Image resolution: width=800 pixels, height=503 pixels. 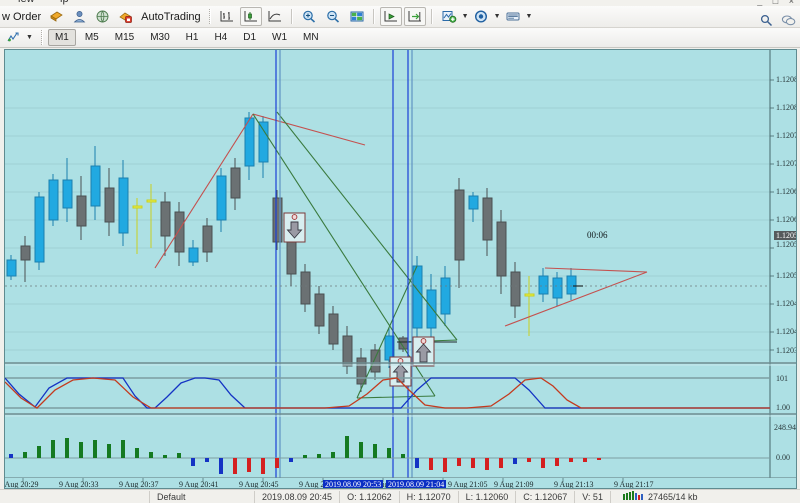 I want to click on time-tick-4: 9 Aug 20:45, so click(x=259, y=484).